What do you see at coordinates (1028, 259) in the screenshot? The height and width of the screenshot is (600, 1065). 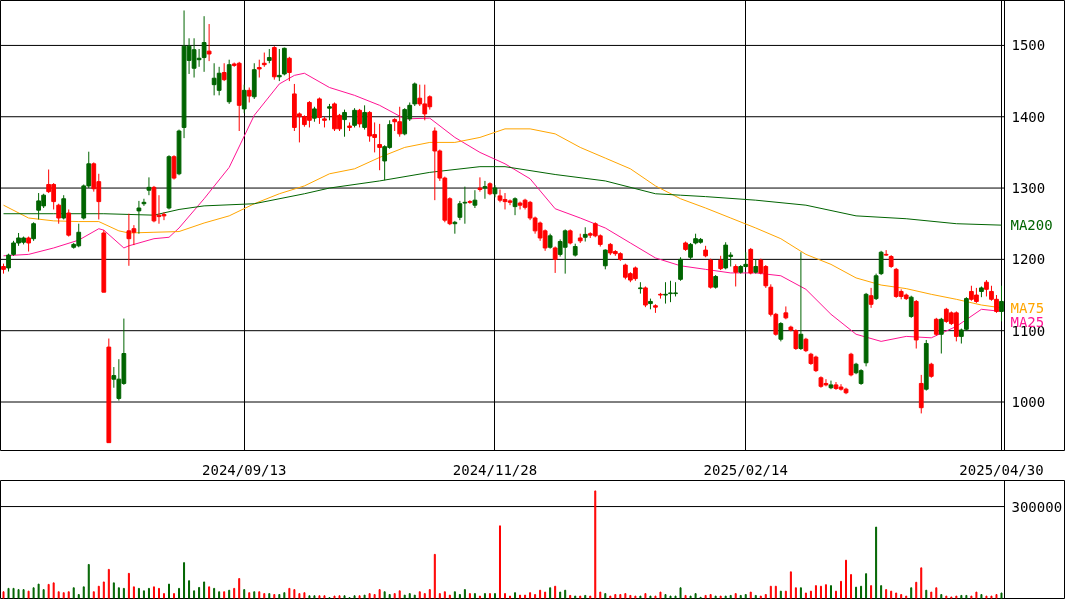 I see `y-tick-label: 1200` at bounding box center [1028, 259].